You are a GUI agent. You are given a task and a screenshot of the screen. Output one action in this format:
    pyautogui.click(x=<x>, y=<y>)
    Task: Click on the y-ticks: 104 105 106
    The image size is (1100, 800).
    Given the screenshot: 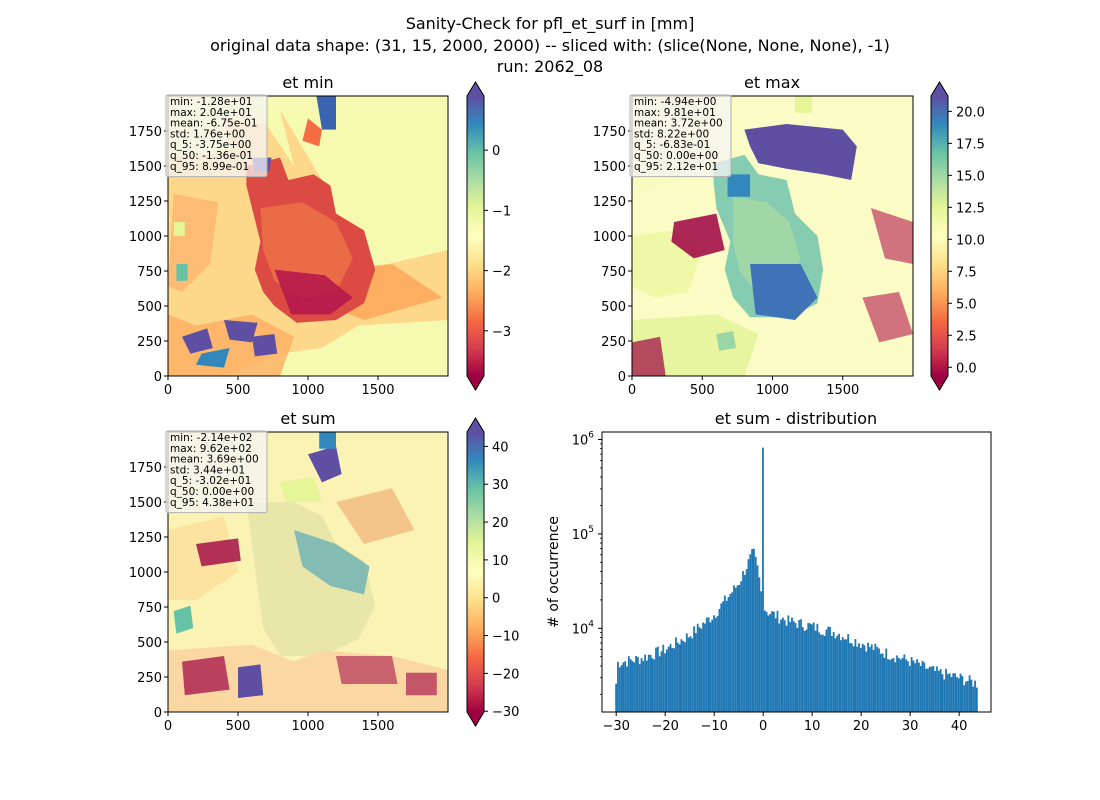 What is the action you would take?
    pyautogui.click(x=587, y=562)
    